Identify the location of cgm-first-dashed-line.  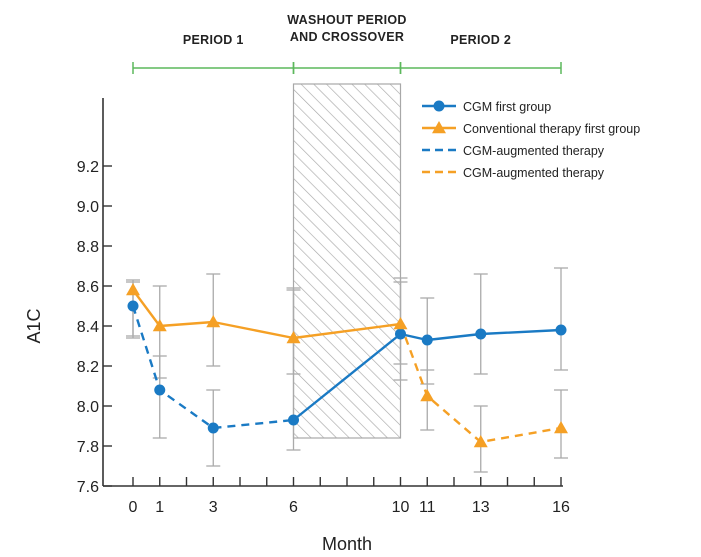
(212, 367).